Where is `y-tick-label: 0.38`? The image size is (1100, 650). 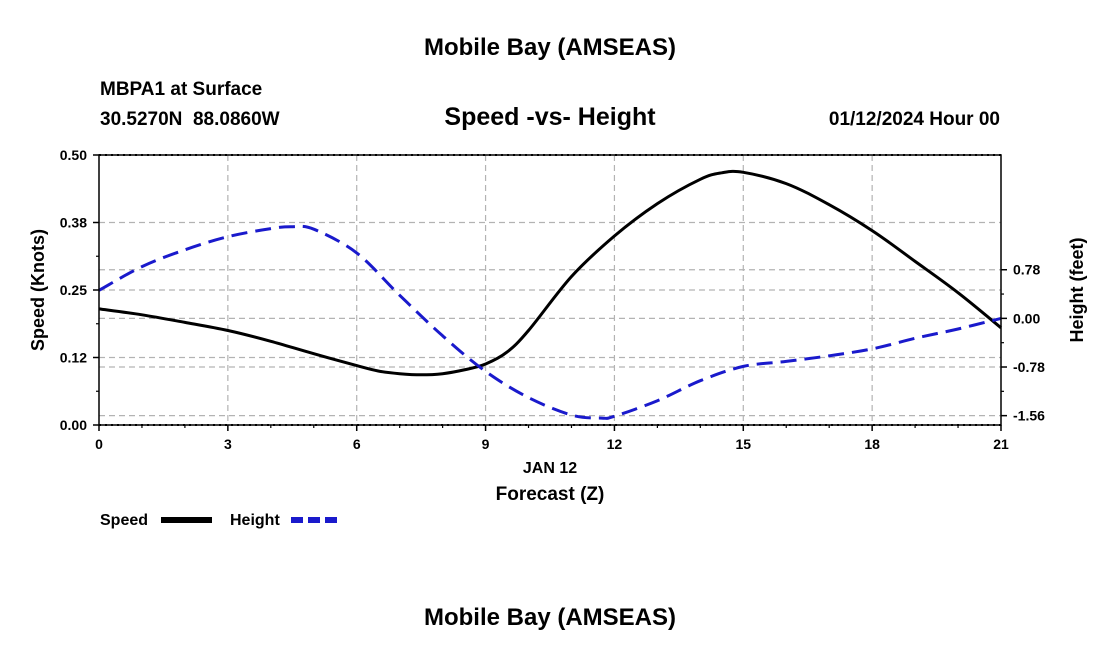 y-tick-label: 0.38 is located at coordinates (73, 223).